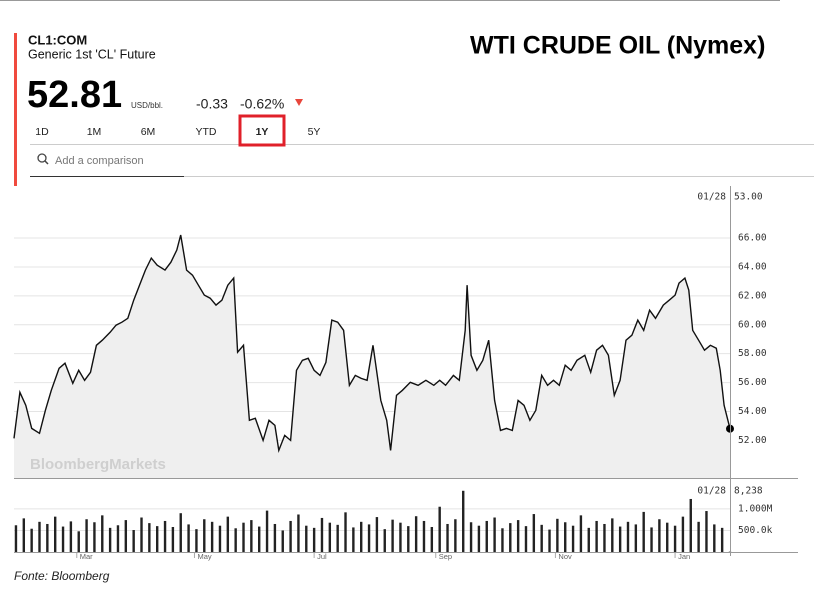 The image size is (824, 592). What do you see at coordinates (752, 324) in the screenshot?
I see `y-tick-label: 60.00` at bounding box center [752, 324].